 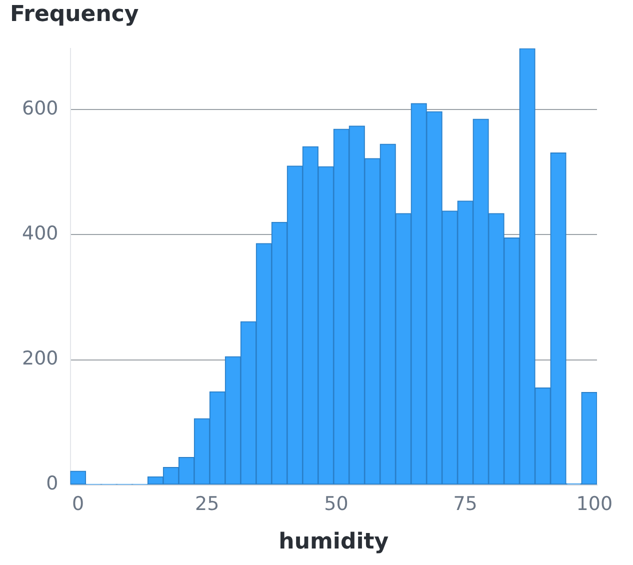 I want to click on chart-title: Frequency, so click(x=74, y=14).